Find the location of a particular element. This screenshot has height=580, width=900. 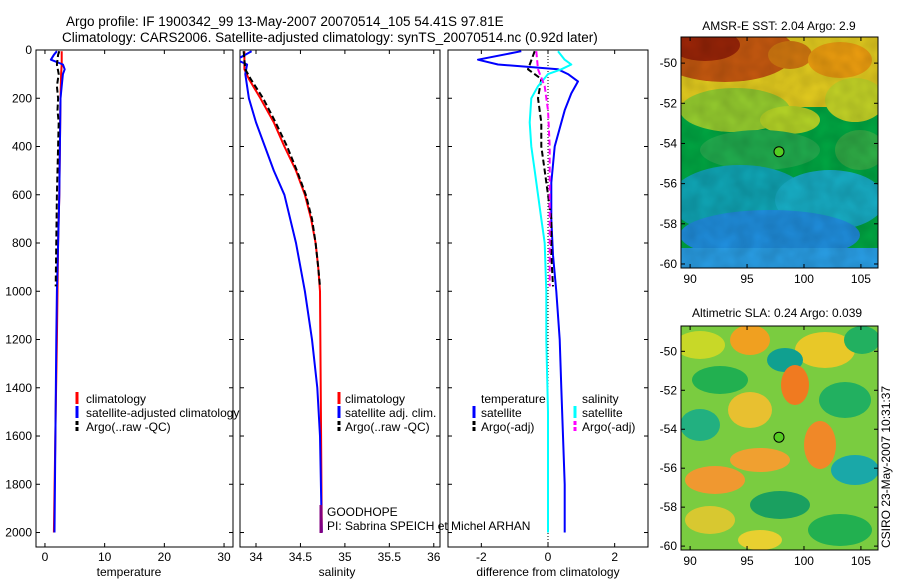

legend-label-sal-satellite: satellite is located at coordinates (602, 413).